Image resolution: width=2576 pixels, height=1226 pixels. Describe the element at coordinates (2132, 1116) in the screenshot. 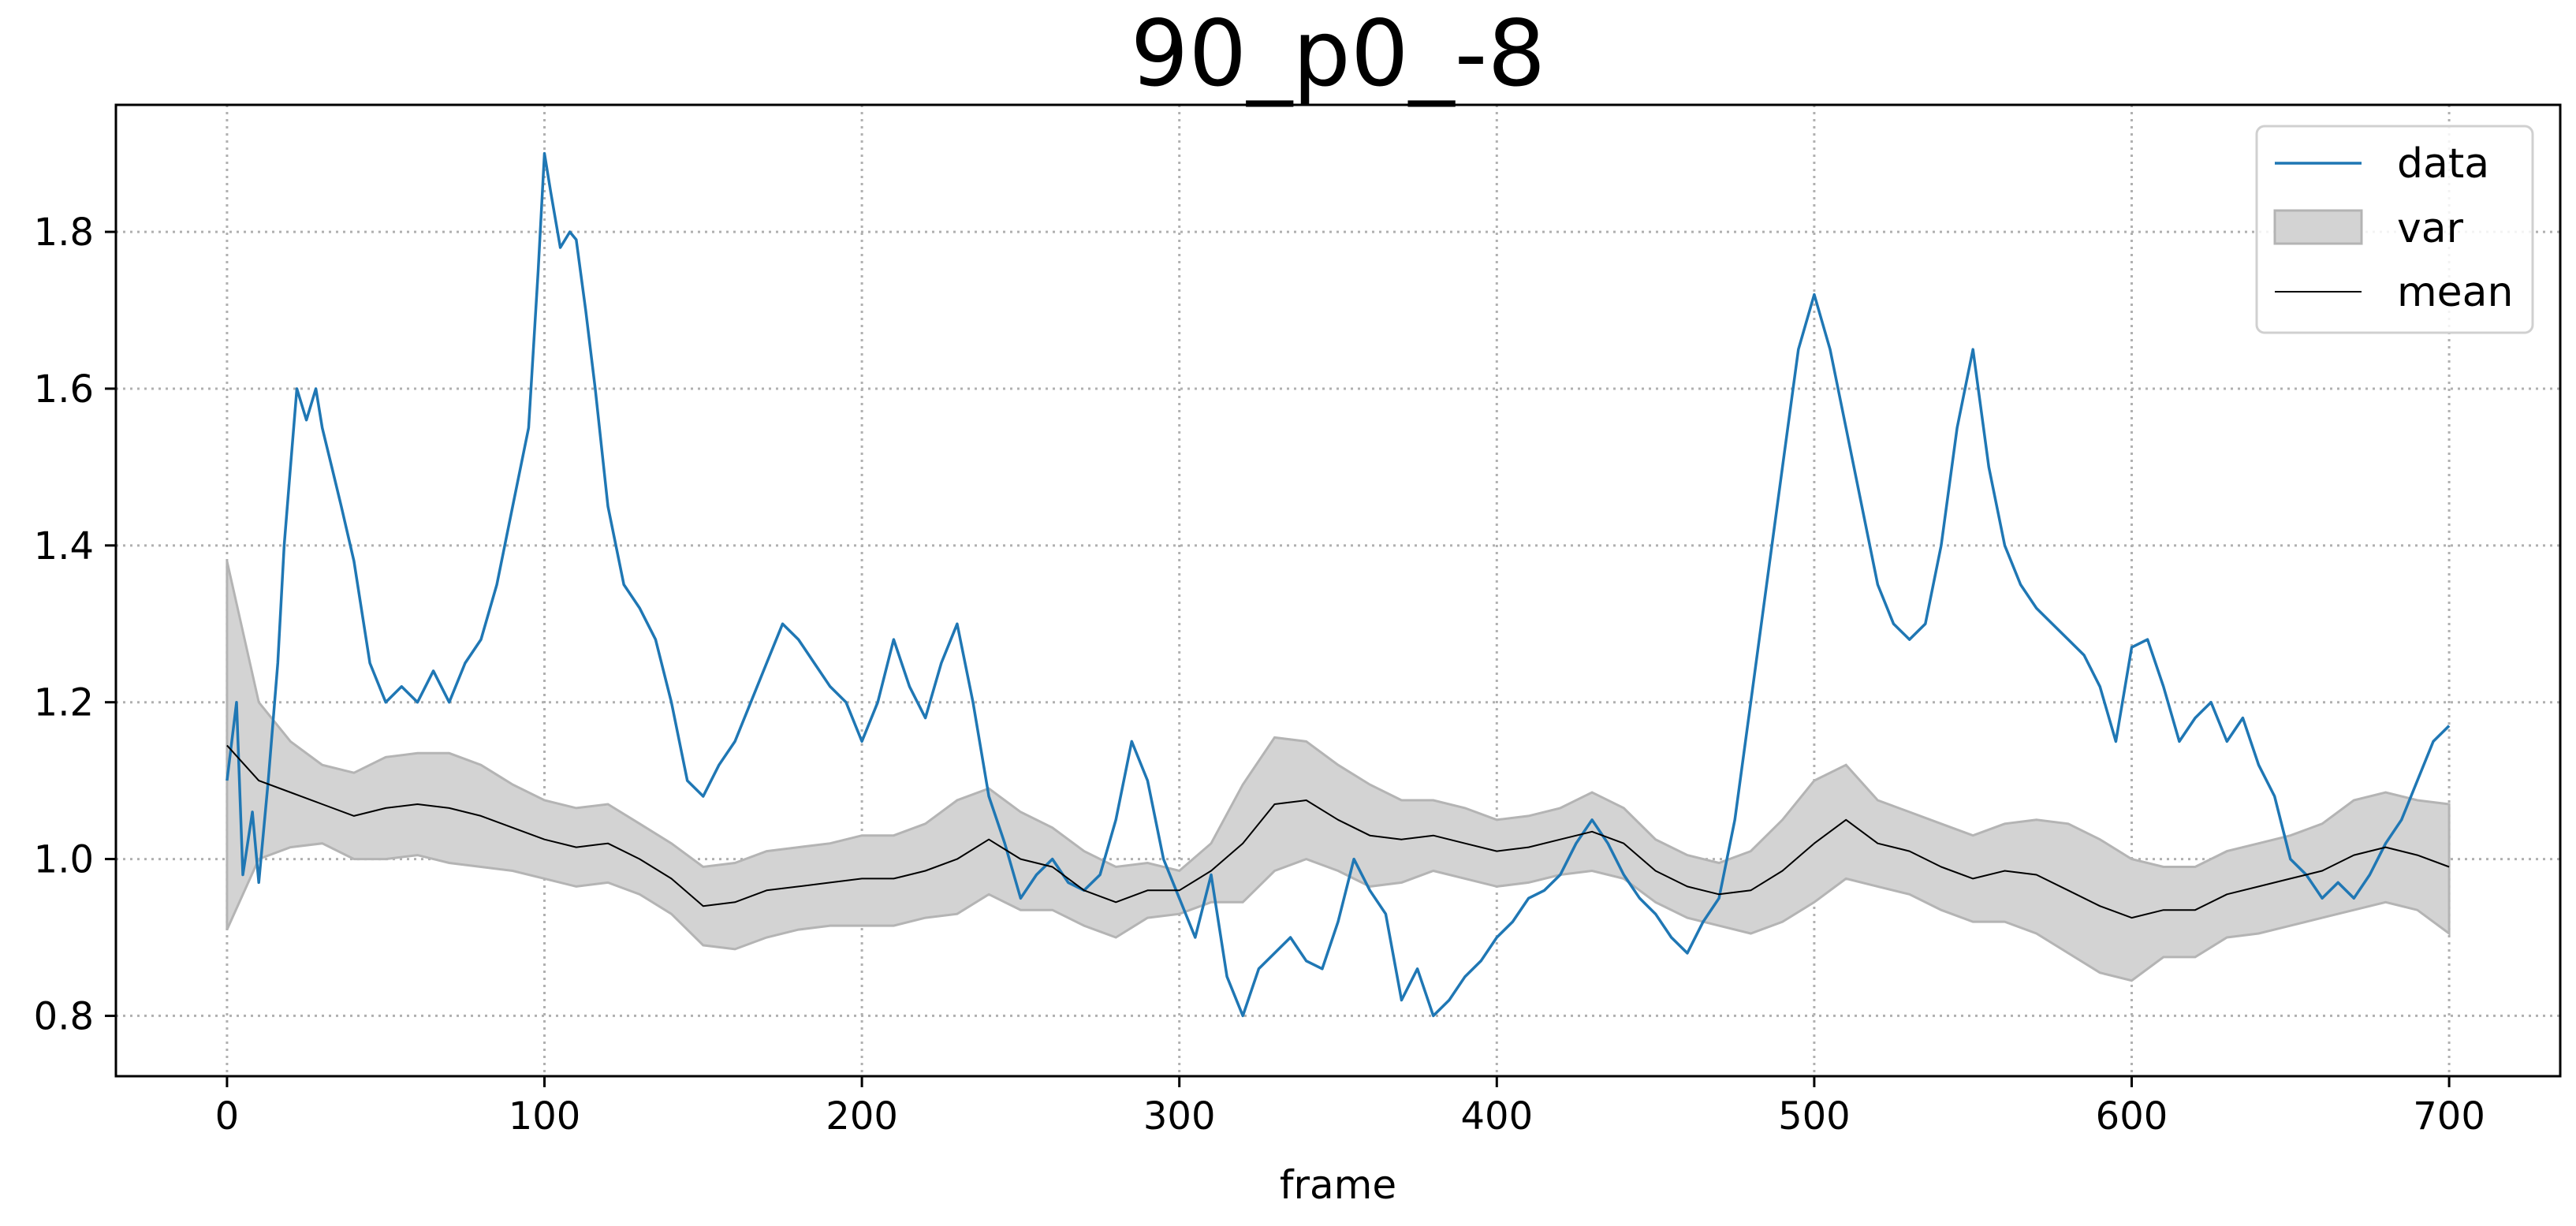

I see `x-tick-label: 600` at that location.